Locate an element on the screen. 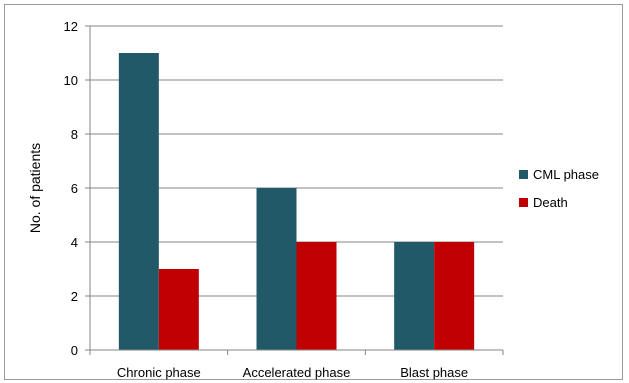 This screenshot has width=629, height=383. y-tick-label: 0 is located at coordinates (74, 350).